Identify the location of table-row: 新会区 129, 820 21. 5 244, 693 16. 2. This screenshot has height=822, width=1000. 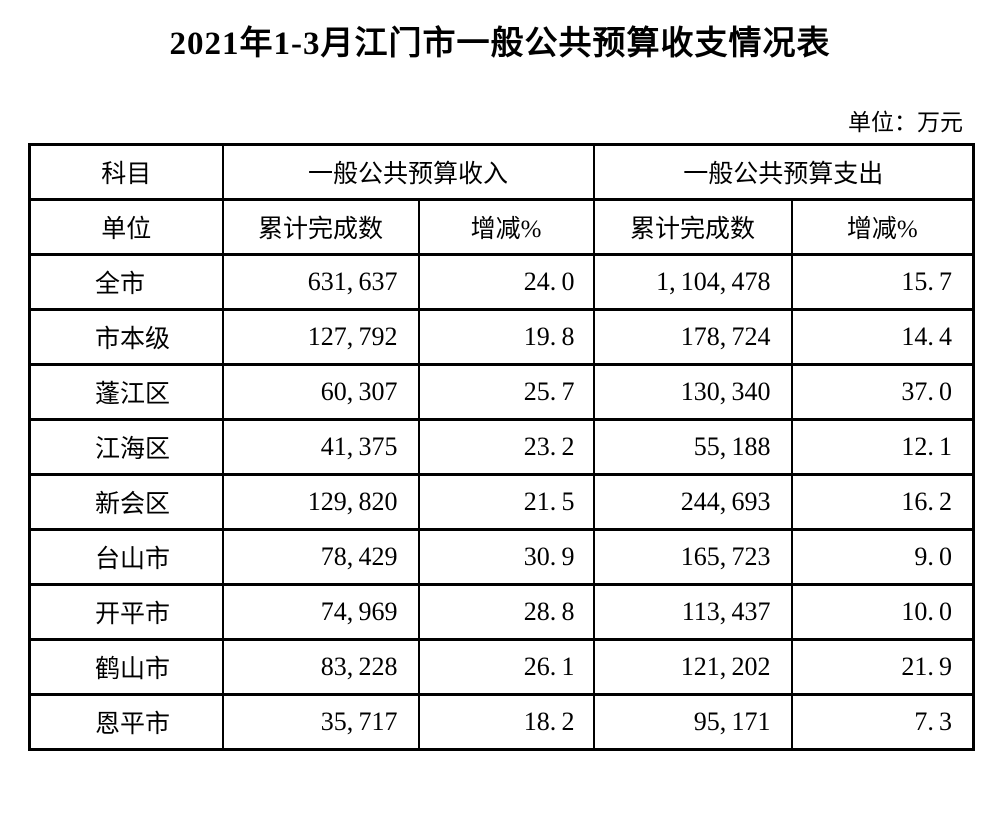
(501, 502).